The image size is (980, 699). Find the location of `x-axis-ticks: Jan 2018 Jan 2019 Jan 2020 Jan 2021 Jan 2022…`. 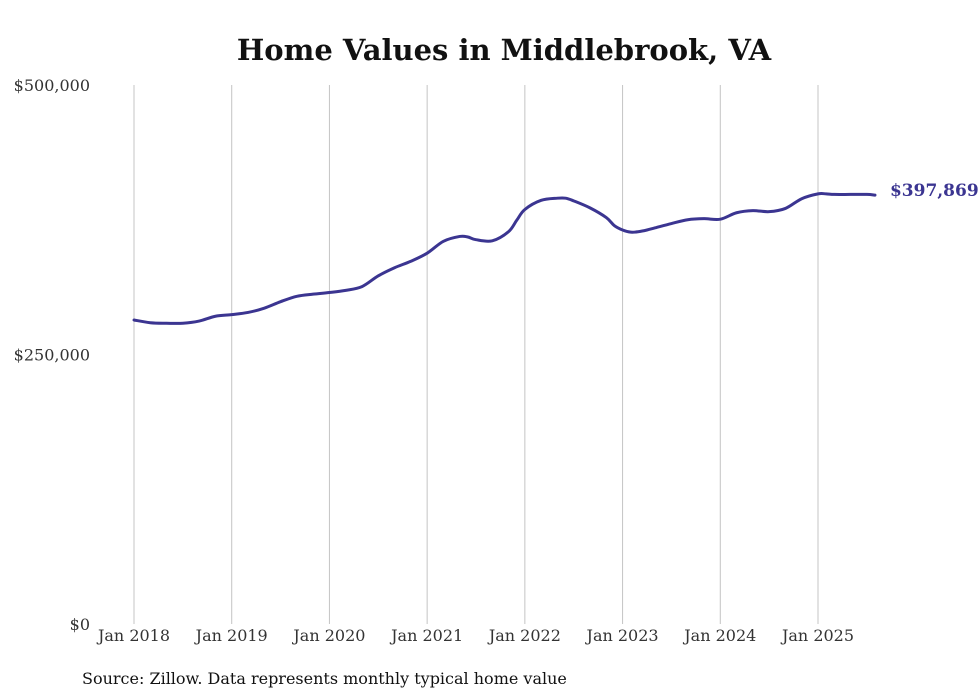

x-axis-ticks: Jan 2018 Jan 2019 Jan 2020 Jan 2021 Jan 2022… is located at coordinates (475, 635).